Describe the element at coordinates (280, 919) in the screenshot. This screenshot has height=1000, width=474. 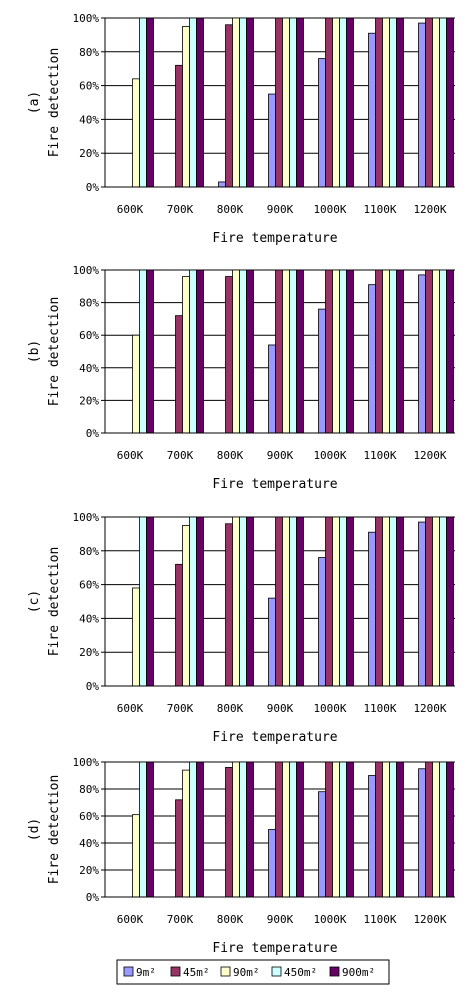
I see `x-tick-label: 900K` at that location.